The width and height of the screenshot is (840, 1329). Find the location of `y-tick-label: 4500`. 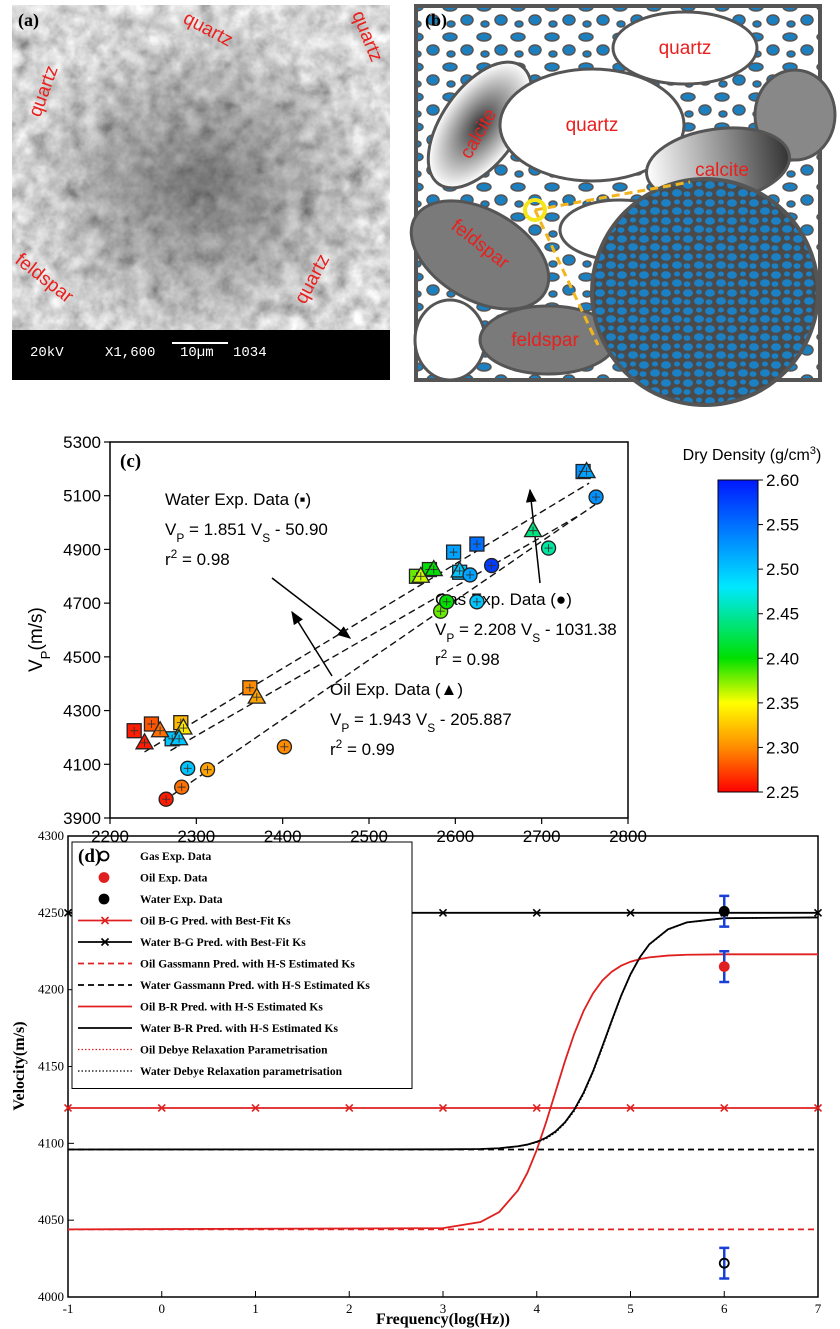

y-tick-label: 4500 is located at coordinates (82, 657).